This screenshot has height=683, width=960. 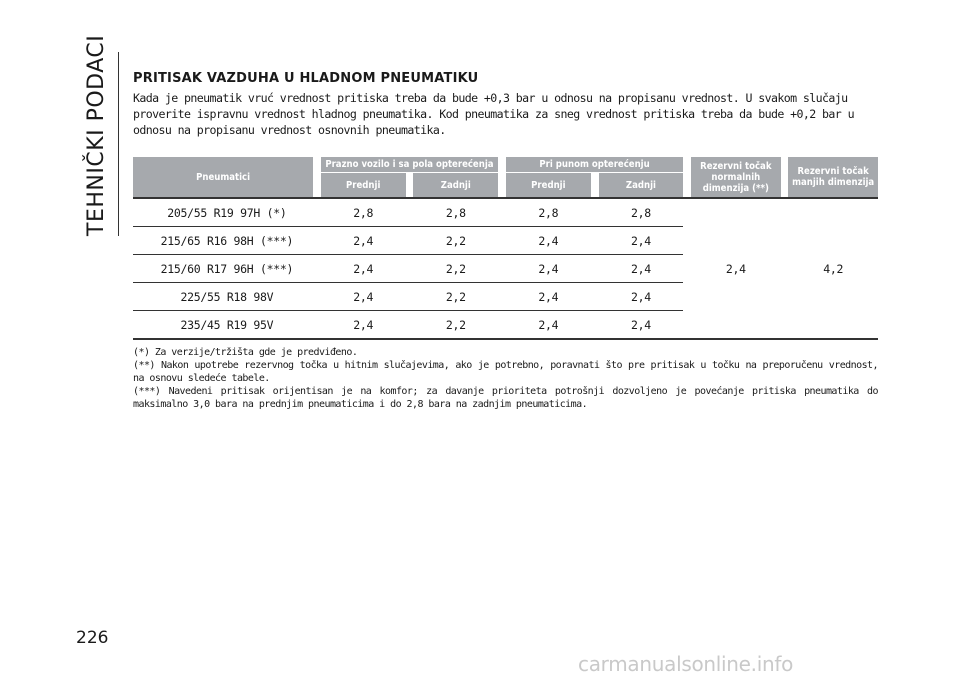 I want to click on watermark: carmanualsonline.info, so click(x=686, y=664).